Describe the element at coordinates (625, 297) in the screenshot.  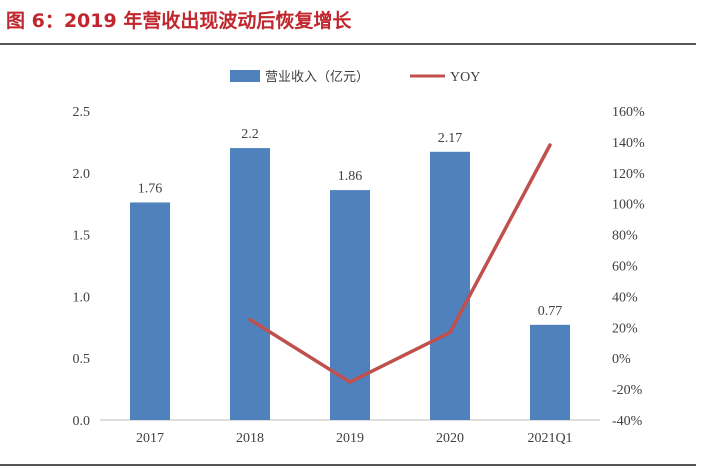
I see `right-tick-label: 40%` at that location.